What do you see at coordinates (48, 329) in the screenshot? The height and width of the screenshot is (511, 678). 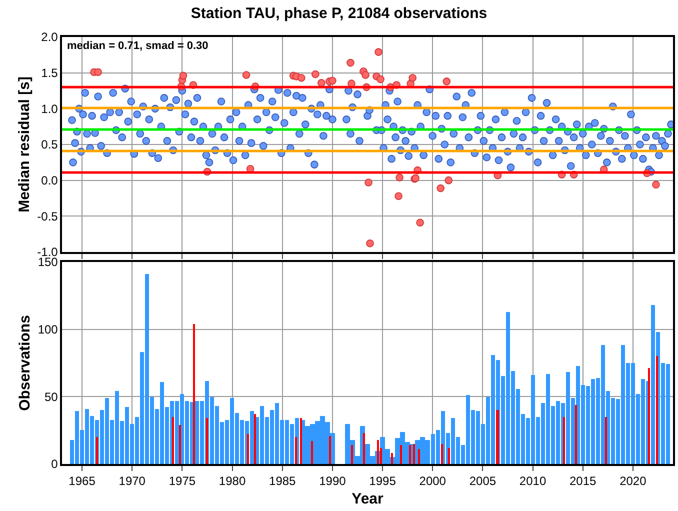 I see `y-tick-label: 100` at bounding box center [48, 329].